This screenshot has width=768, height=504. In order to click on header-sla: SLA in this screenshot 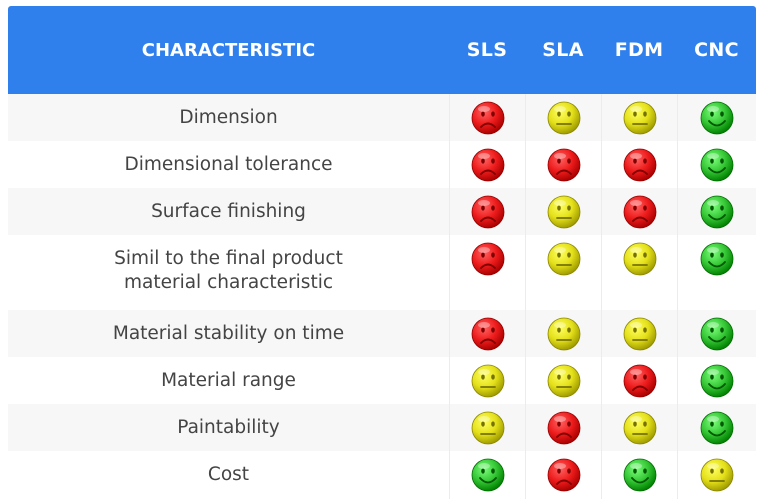, I will do `click(563, 50)`.